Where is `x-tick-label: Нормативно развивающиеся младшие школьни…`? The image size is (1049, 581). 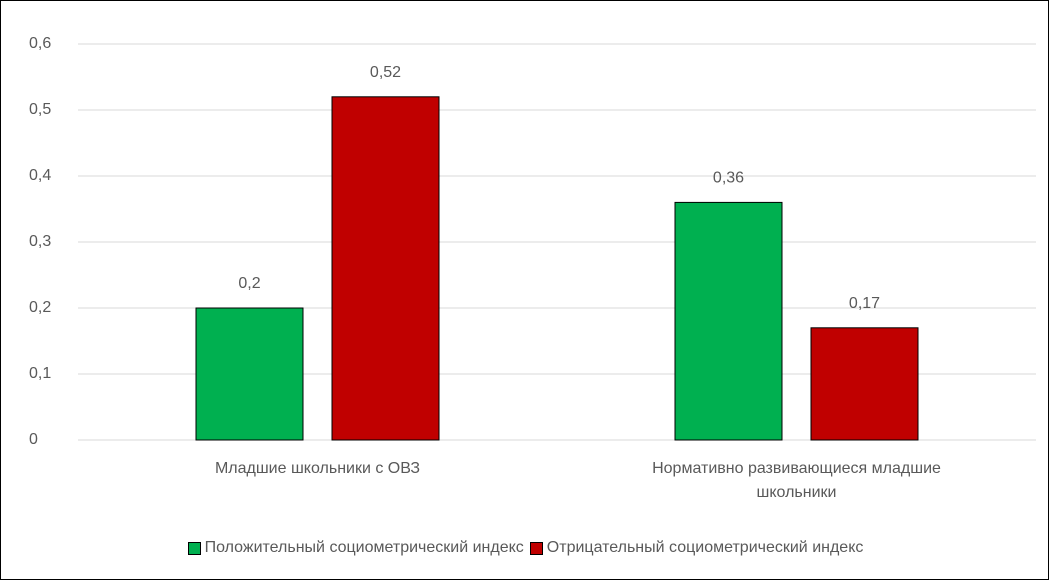 x-tick-label: Нормативно развивающиеся младшие школьни… is located at coordinates (796, 480).